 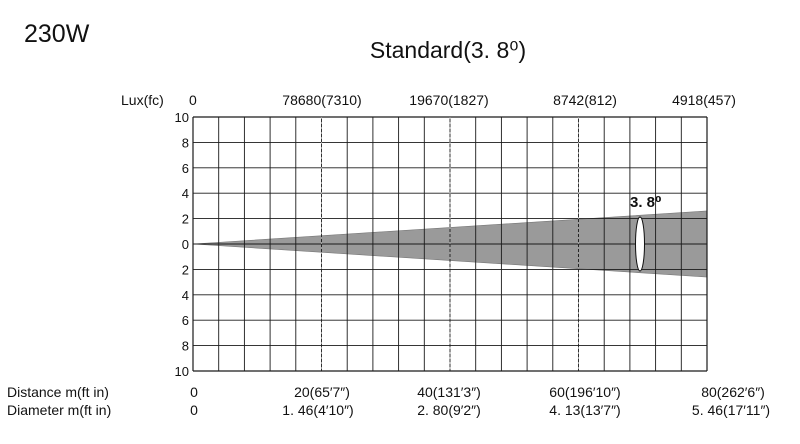 I want to click on distance-value: 60(196′10″), so click(x=584, y=392).